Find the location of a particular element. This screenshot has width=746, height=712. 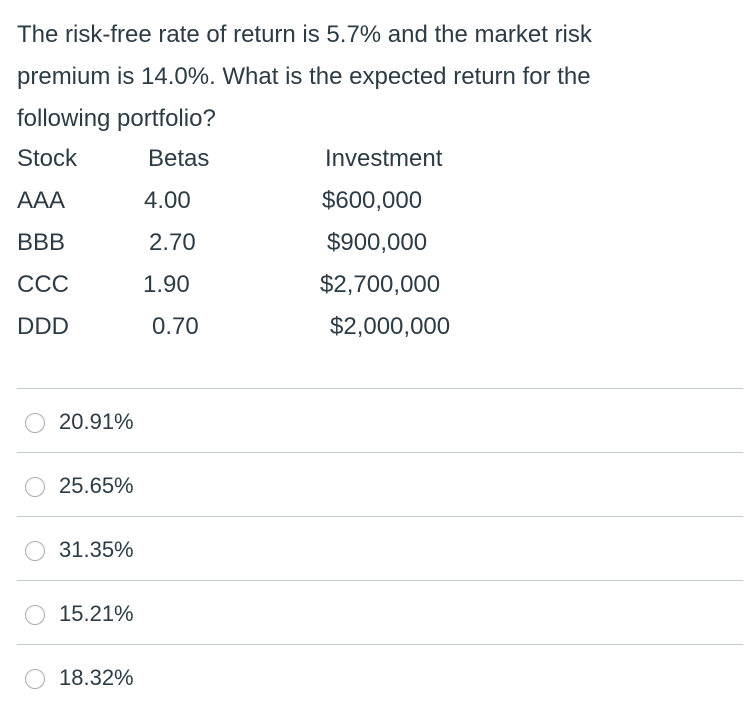

answer-option: 25.65% is located at coordinates (380, 484).